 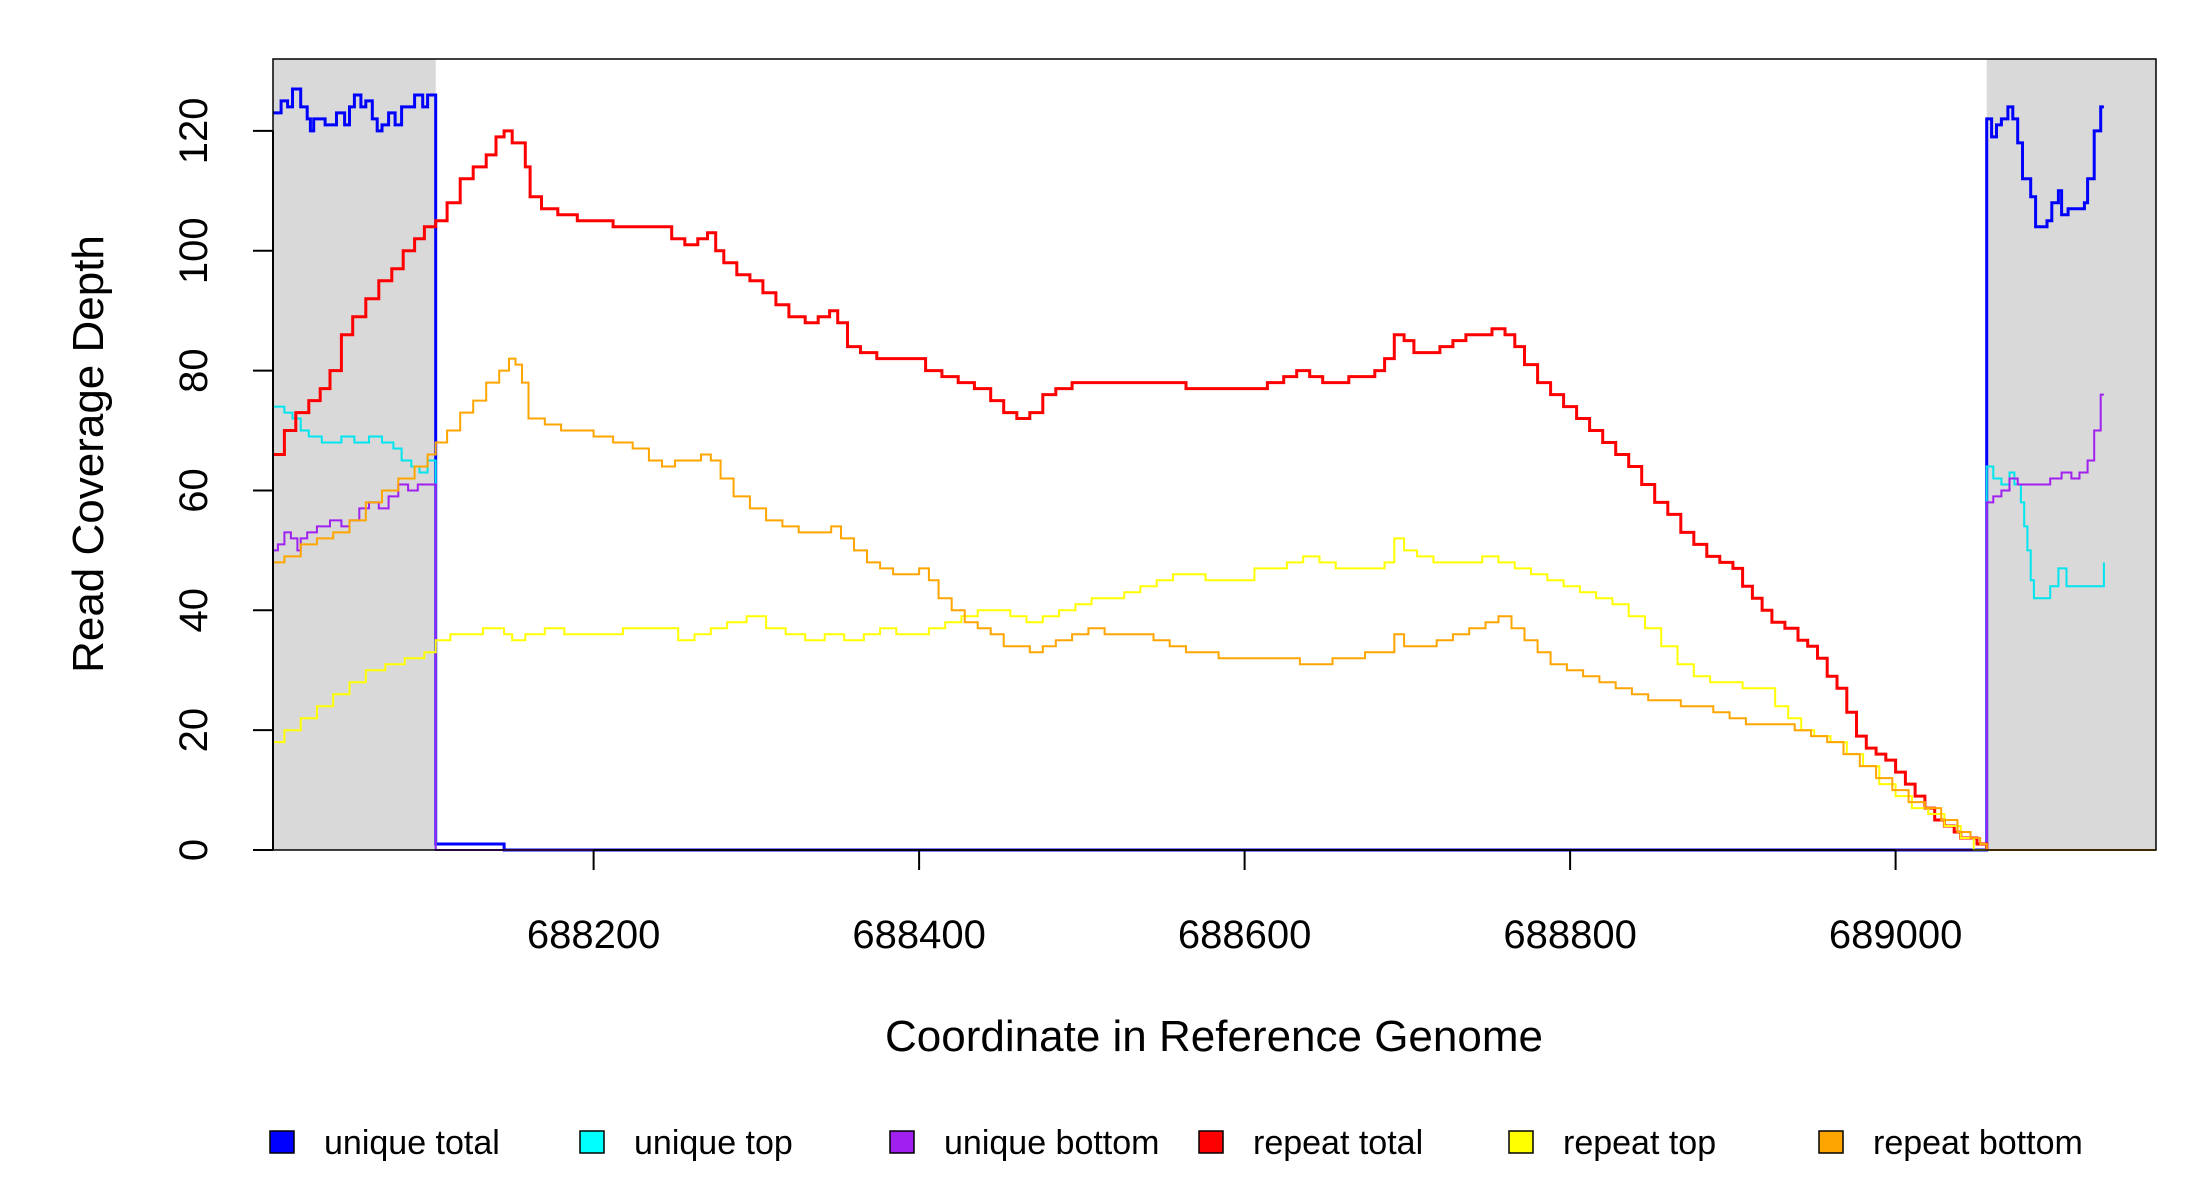 I want to click on y-tick-label: 120, so click(x=194, y=131).